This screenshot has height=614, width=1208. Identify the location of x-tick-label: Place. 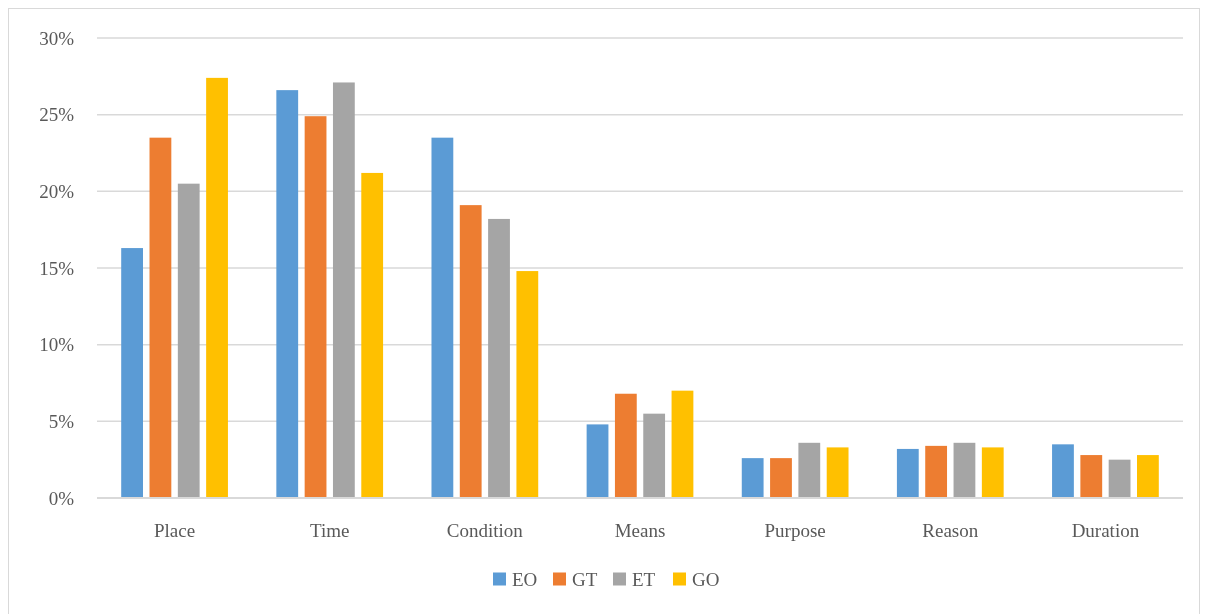
(174, 530).